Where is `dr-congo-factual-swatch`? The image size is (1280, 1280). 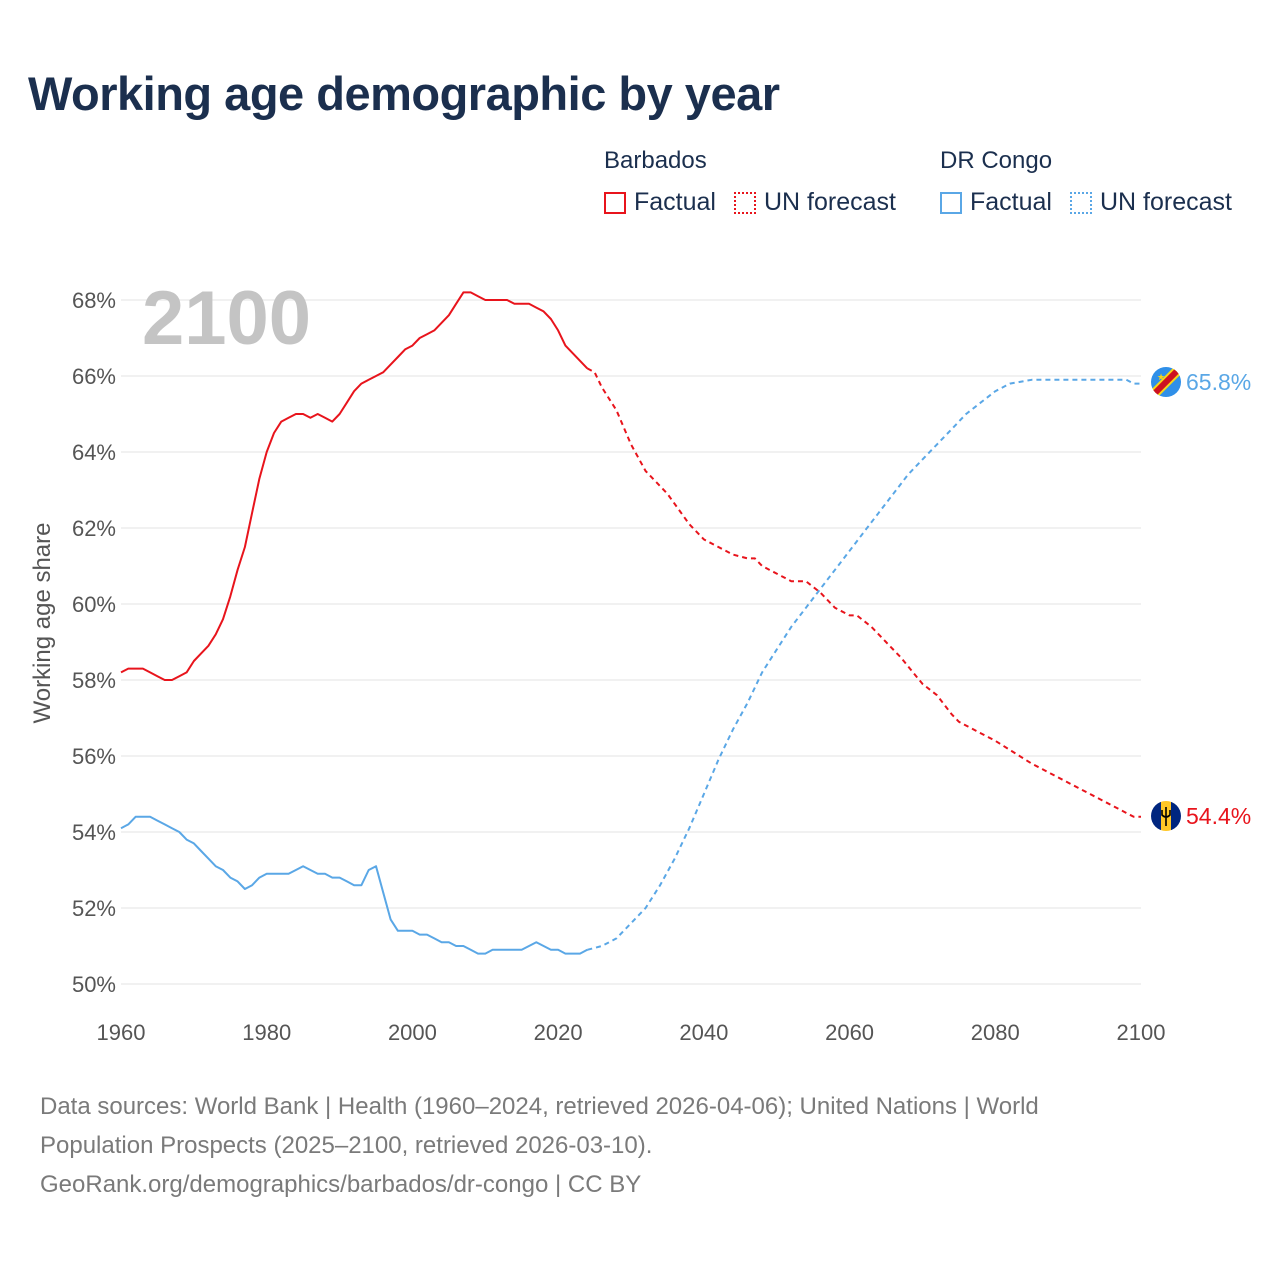
dr-congo-factual-swatch is located at coordinates (951, 202).